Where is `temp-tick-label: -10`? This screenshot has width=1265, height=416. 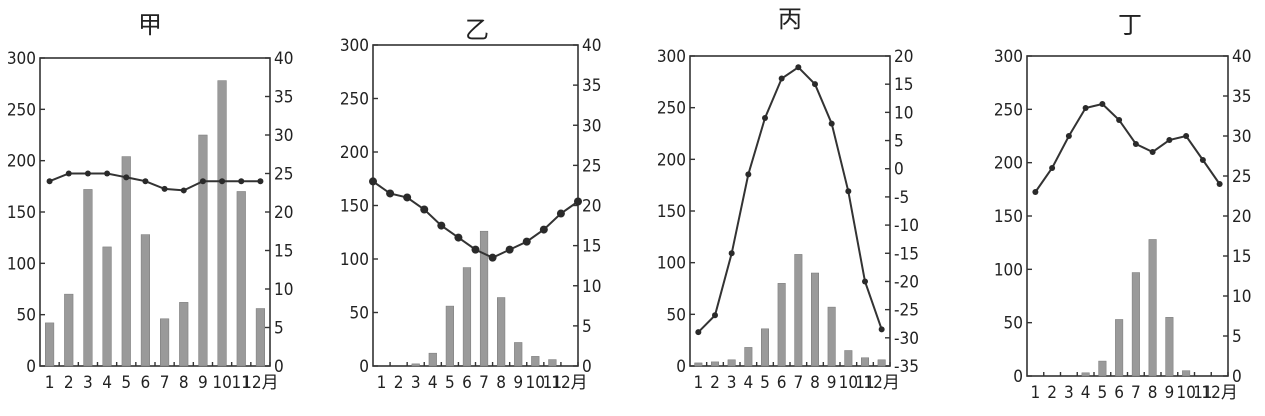
temp-tick-label: -10 is located at coordinates (906, 226).